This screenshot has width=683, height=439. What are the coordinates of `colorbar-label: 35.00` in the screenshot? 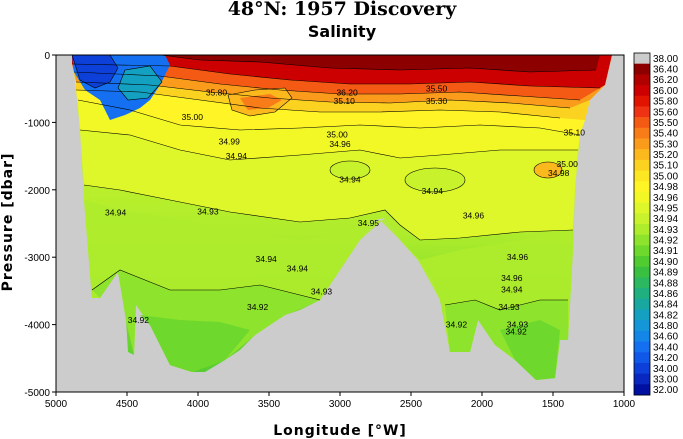 It's located at (665, 176).